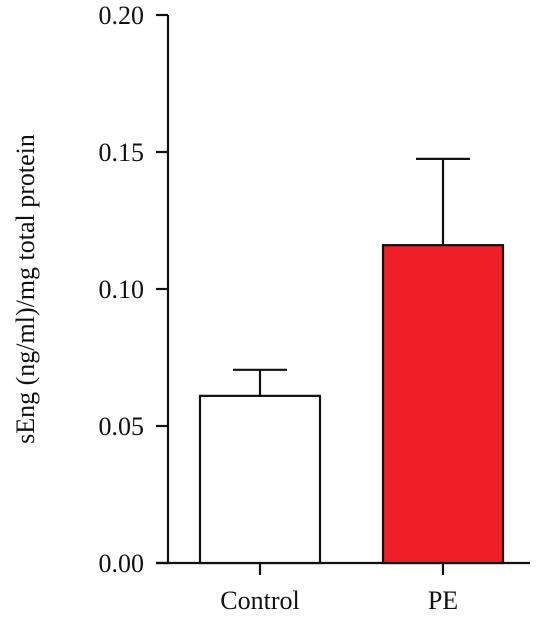 This screenshot has width=537, height=623. What do you see at coordinates (259, 600) in the screenshot?
I see `x-tick-label: Control` at bounding box center [259, 600].